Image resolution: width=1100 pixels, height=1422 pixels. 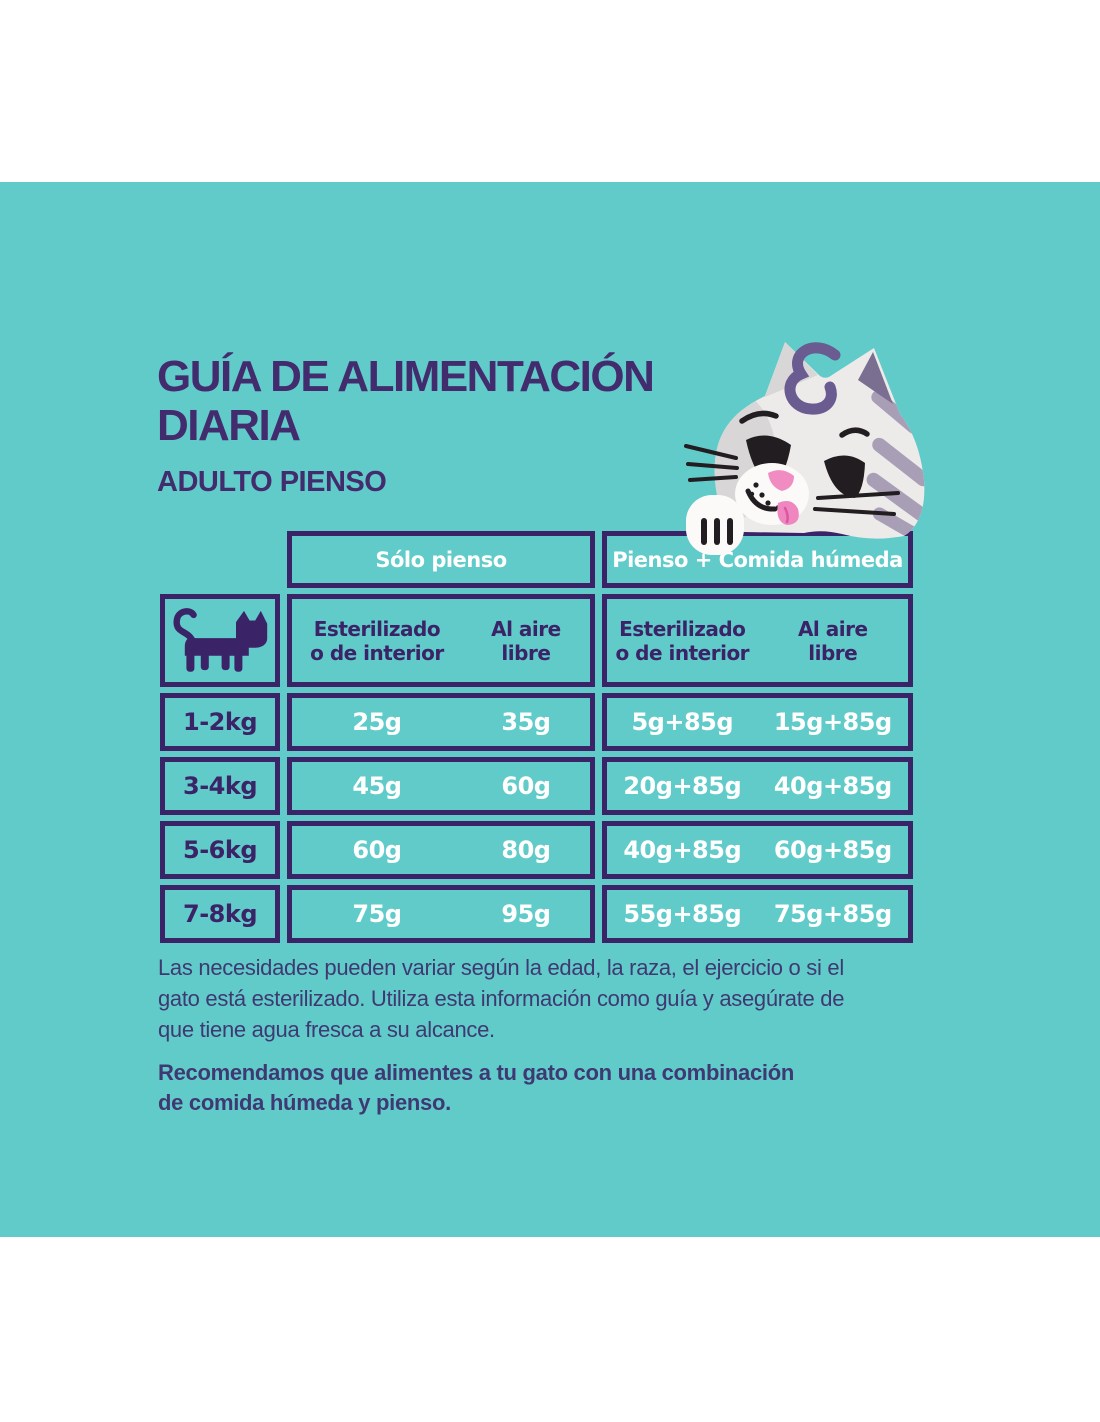 What do you see at coordinates (832, 722) in the screenshot?
I see `value-cell: 15g+85g` at bounding box center [832, 722].